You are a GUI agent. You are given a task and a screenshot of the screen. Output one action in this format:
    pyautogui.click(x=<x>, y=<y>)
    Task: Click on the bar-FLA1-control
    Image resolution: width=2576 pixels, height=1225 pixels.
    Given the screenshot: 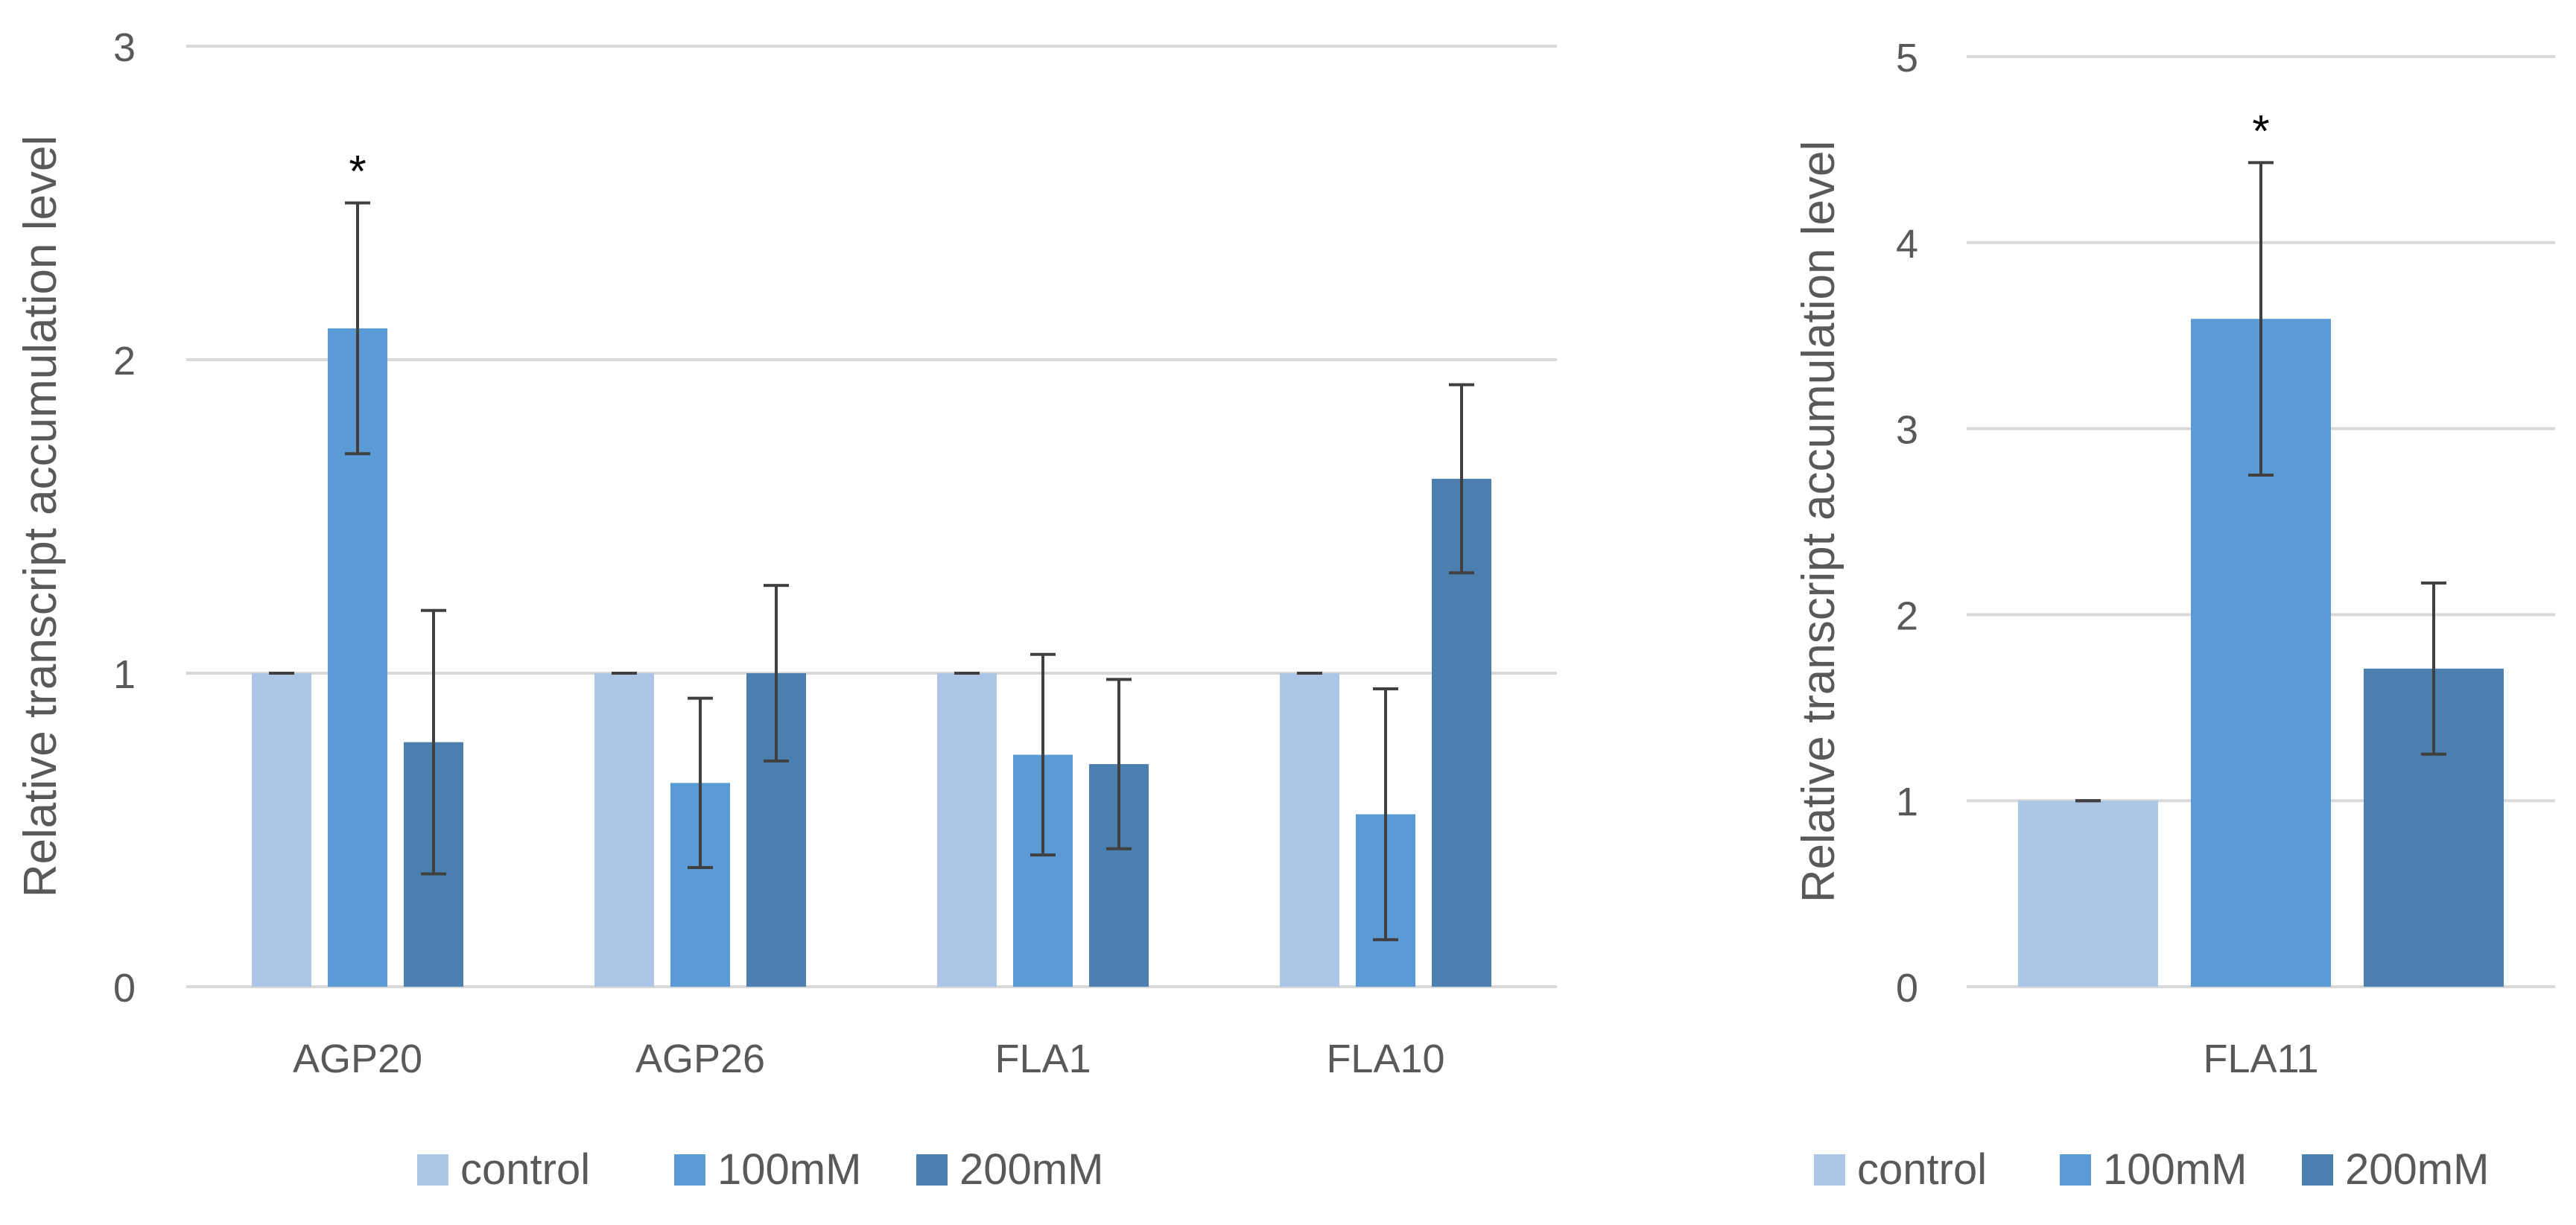 What is the action you would take?
    pyautogui.click(x=967, y=830)
    